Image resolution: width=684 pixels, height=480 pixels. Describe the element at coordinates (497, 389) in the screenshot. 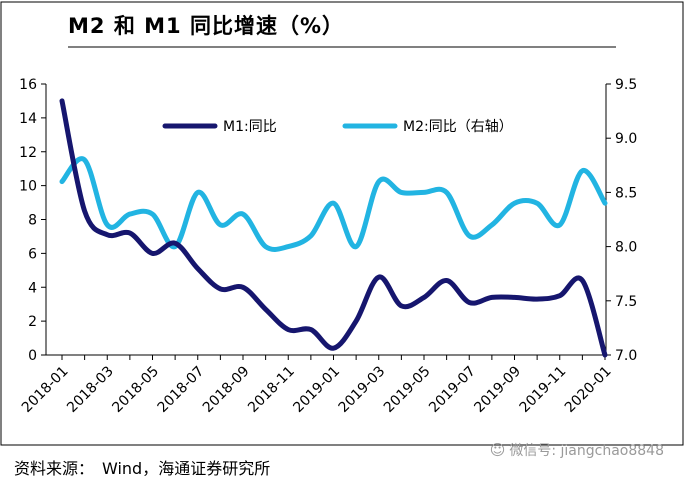

I see `x-tick-label: 2019-09` at that location.